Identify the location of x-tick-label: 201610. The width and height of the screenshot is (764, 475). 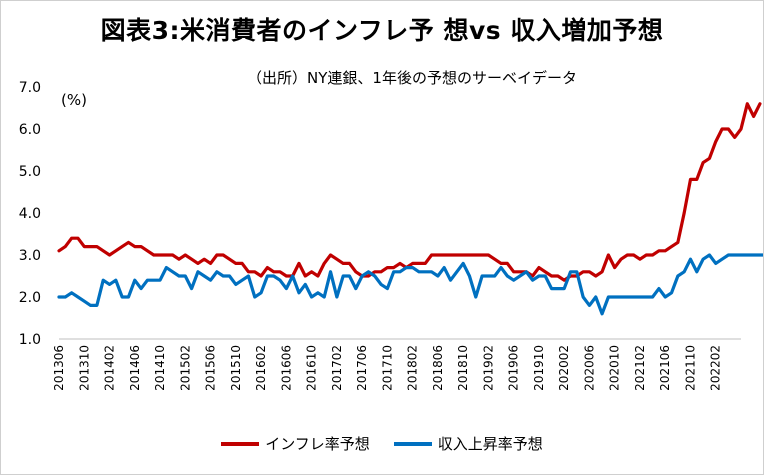
(312, 368).